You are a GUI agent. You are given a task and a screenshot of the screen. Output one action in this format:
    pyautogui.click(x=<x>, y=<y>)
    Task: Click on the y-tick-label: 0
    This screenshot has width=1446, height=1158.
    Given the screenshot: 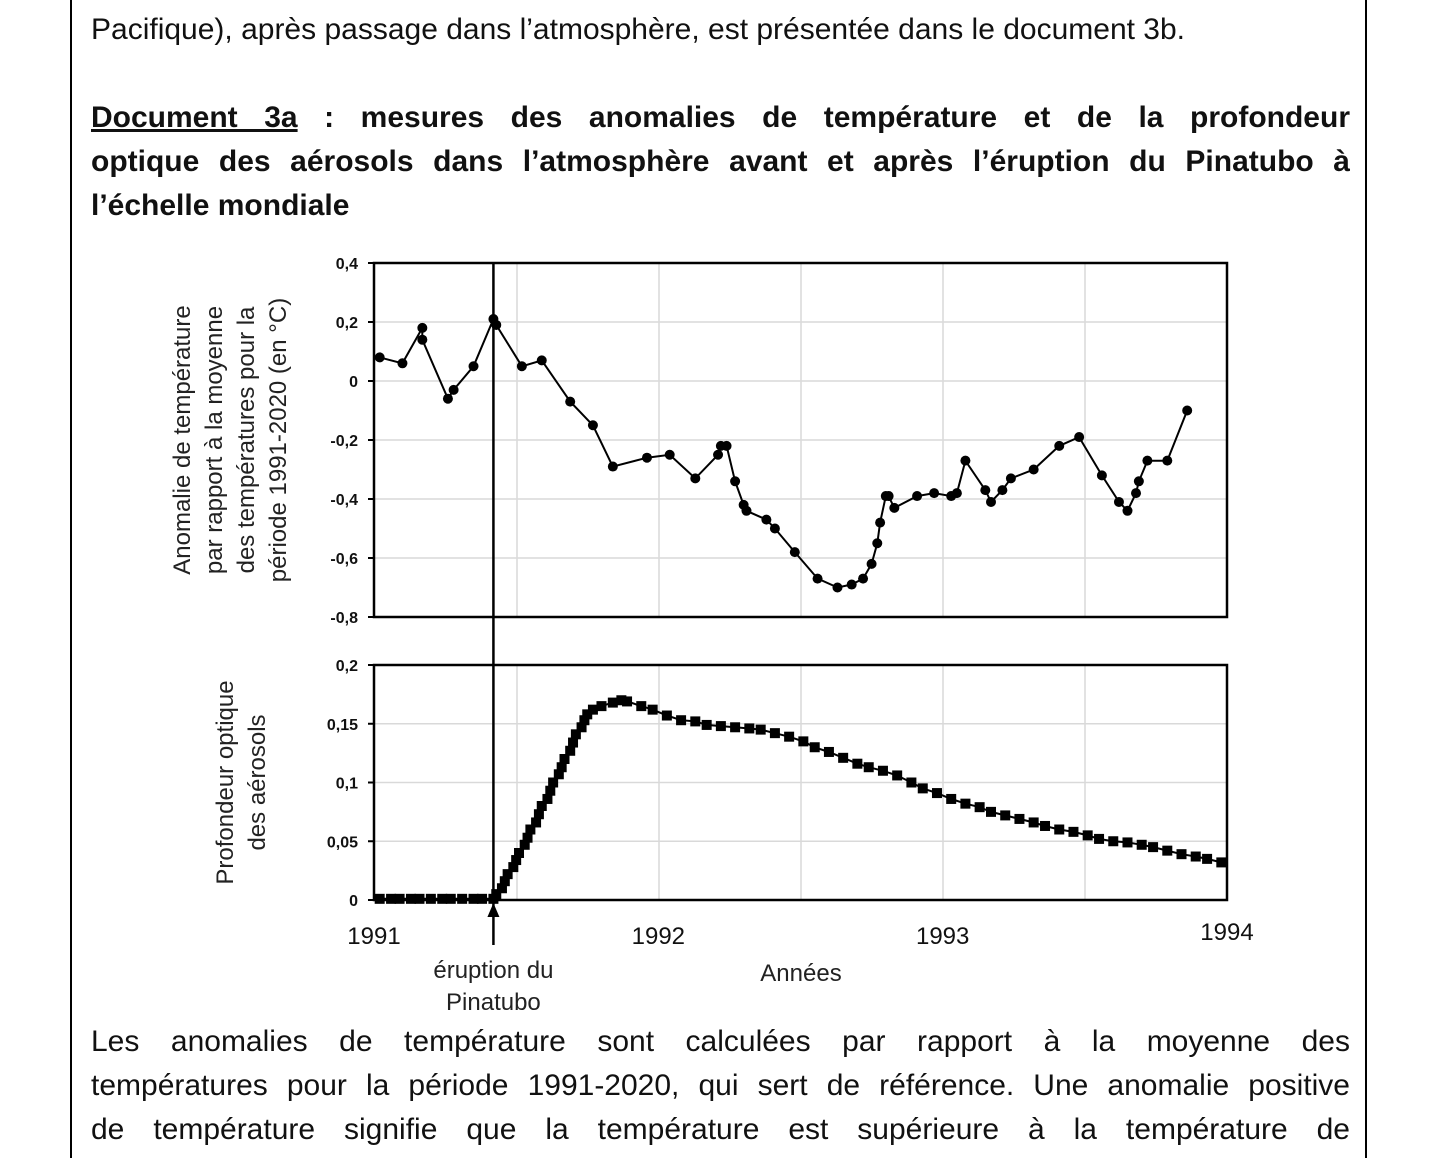 What is the action you would take?
    pyautogui.click(x=353, y=901)
    